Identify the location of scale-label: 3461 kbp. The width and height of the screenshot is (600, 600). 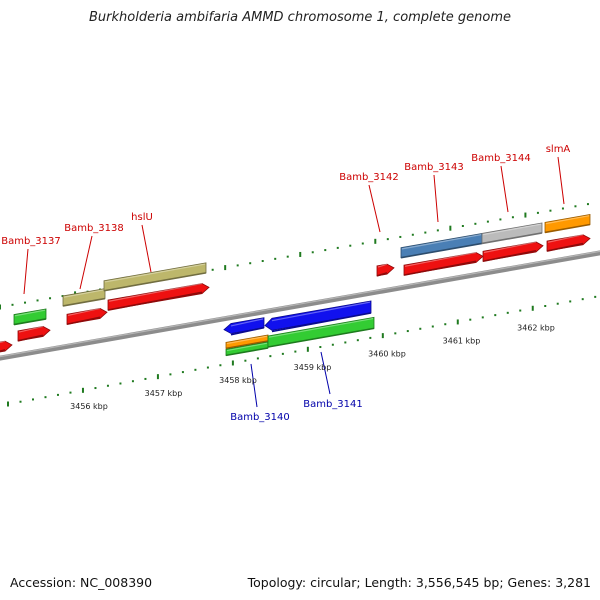
(462, 341).